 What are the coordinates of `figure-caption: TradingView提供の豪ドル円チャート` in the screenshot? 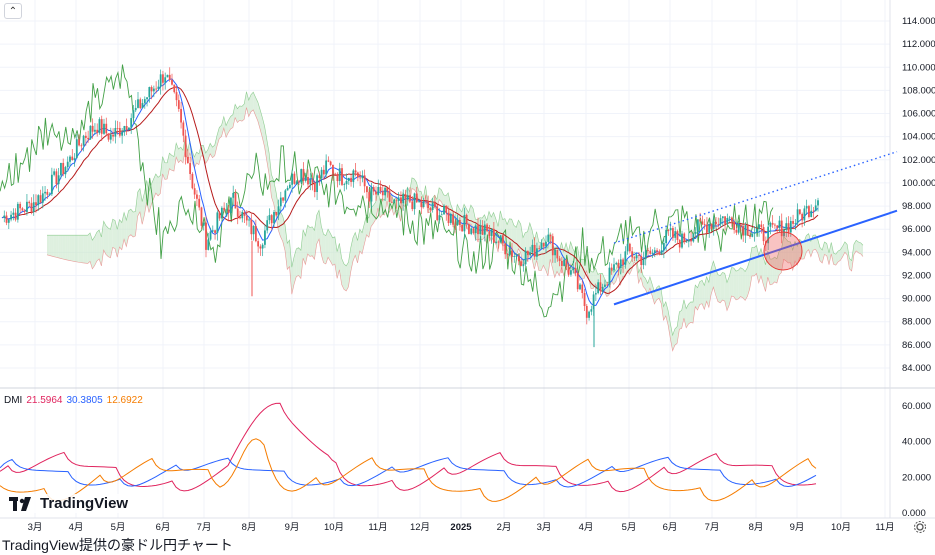 It's located at (117, 545).